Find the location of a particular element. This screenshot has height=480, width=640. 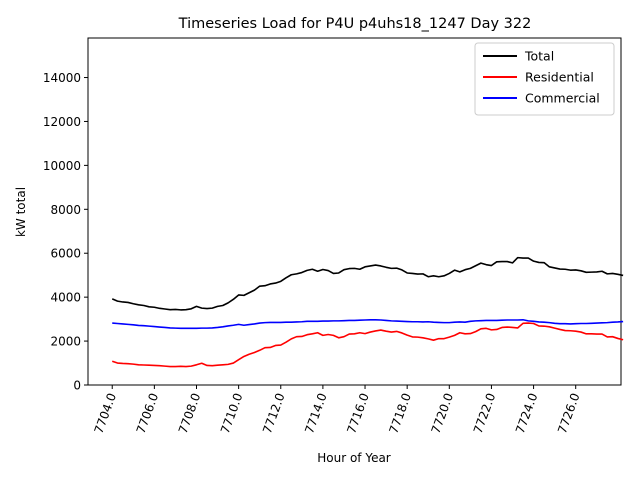

y-tick-label: 2000 is located at coordinates (65, 342).